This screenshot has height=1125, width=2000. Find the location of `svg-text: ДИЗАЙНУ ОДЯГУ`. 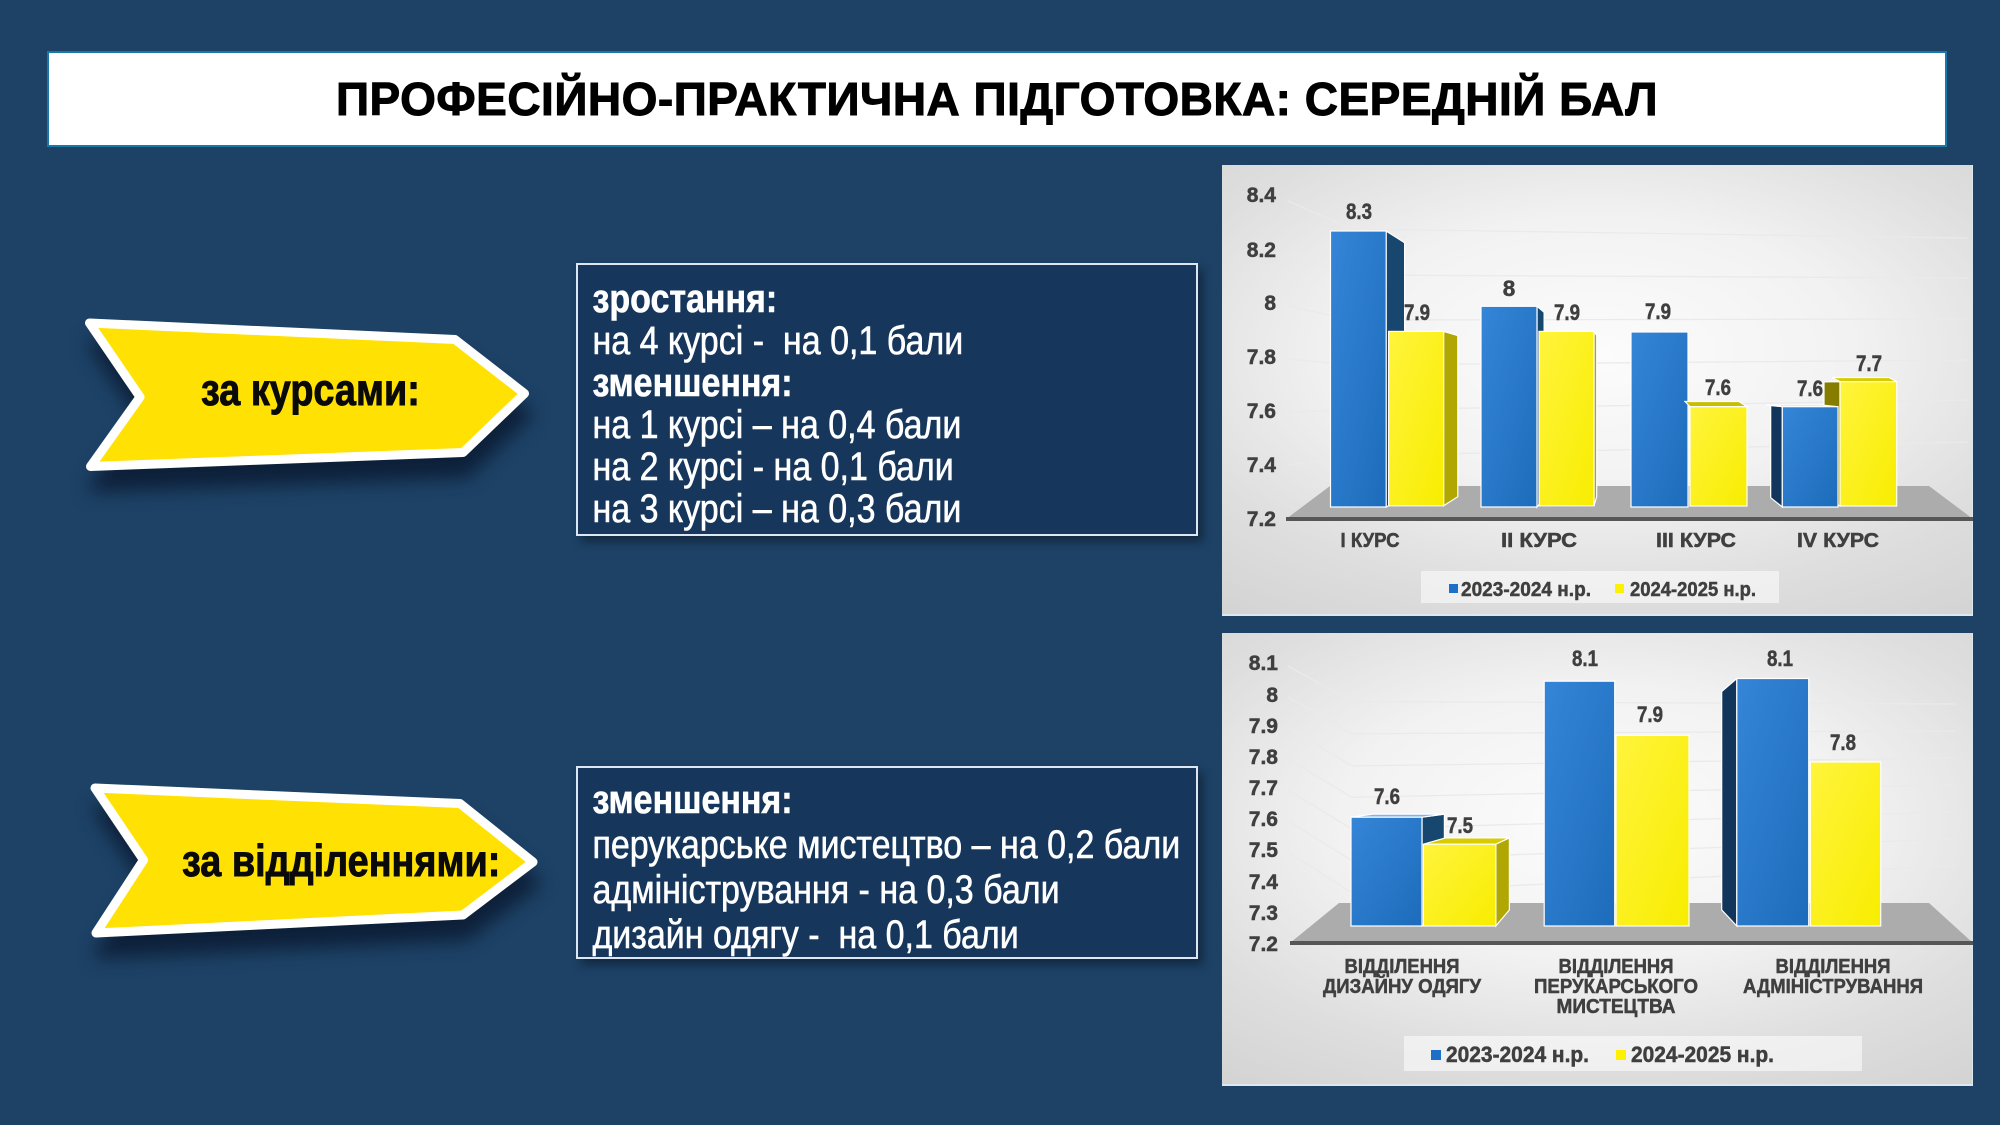

svg-text: ДИЗАЙНУ ОДЯГУ is located at coordinates (1402, 986).